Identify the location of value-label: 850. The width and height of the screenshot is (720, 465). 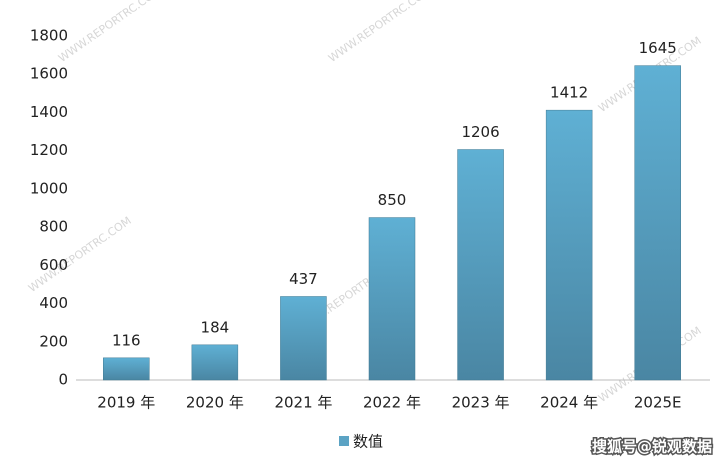
(392, 200).